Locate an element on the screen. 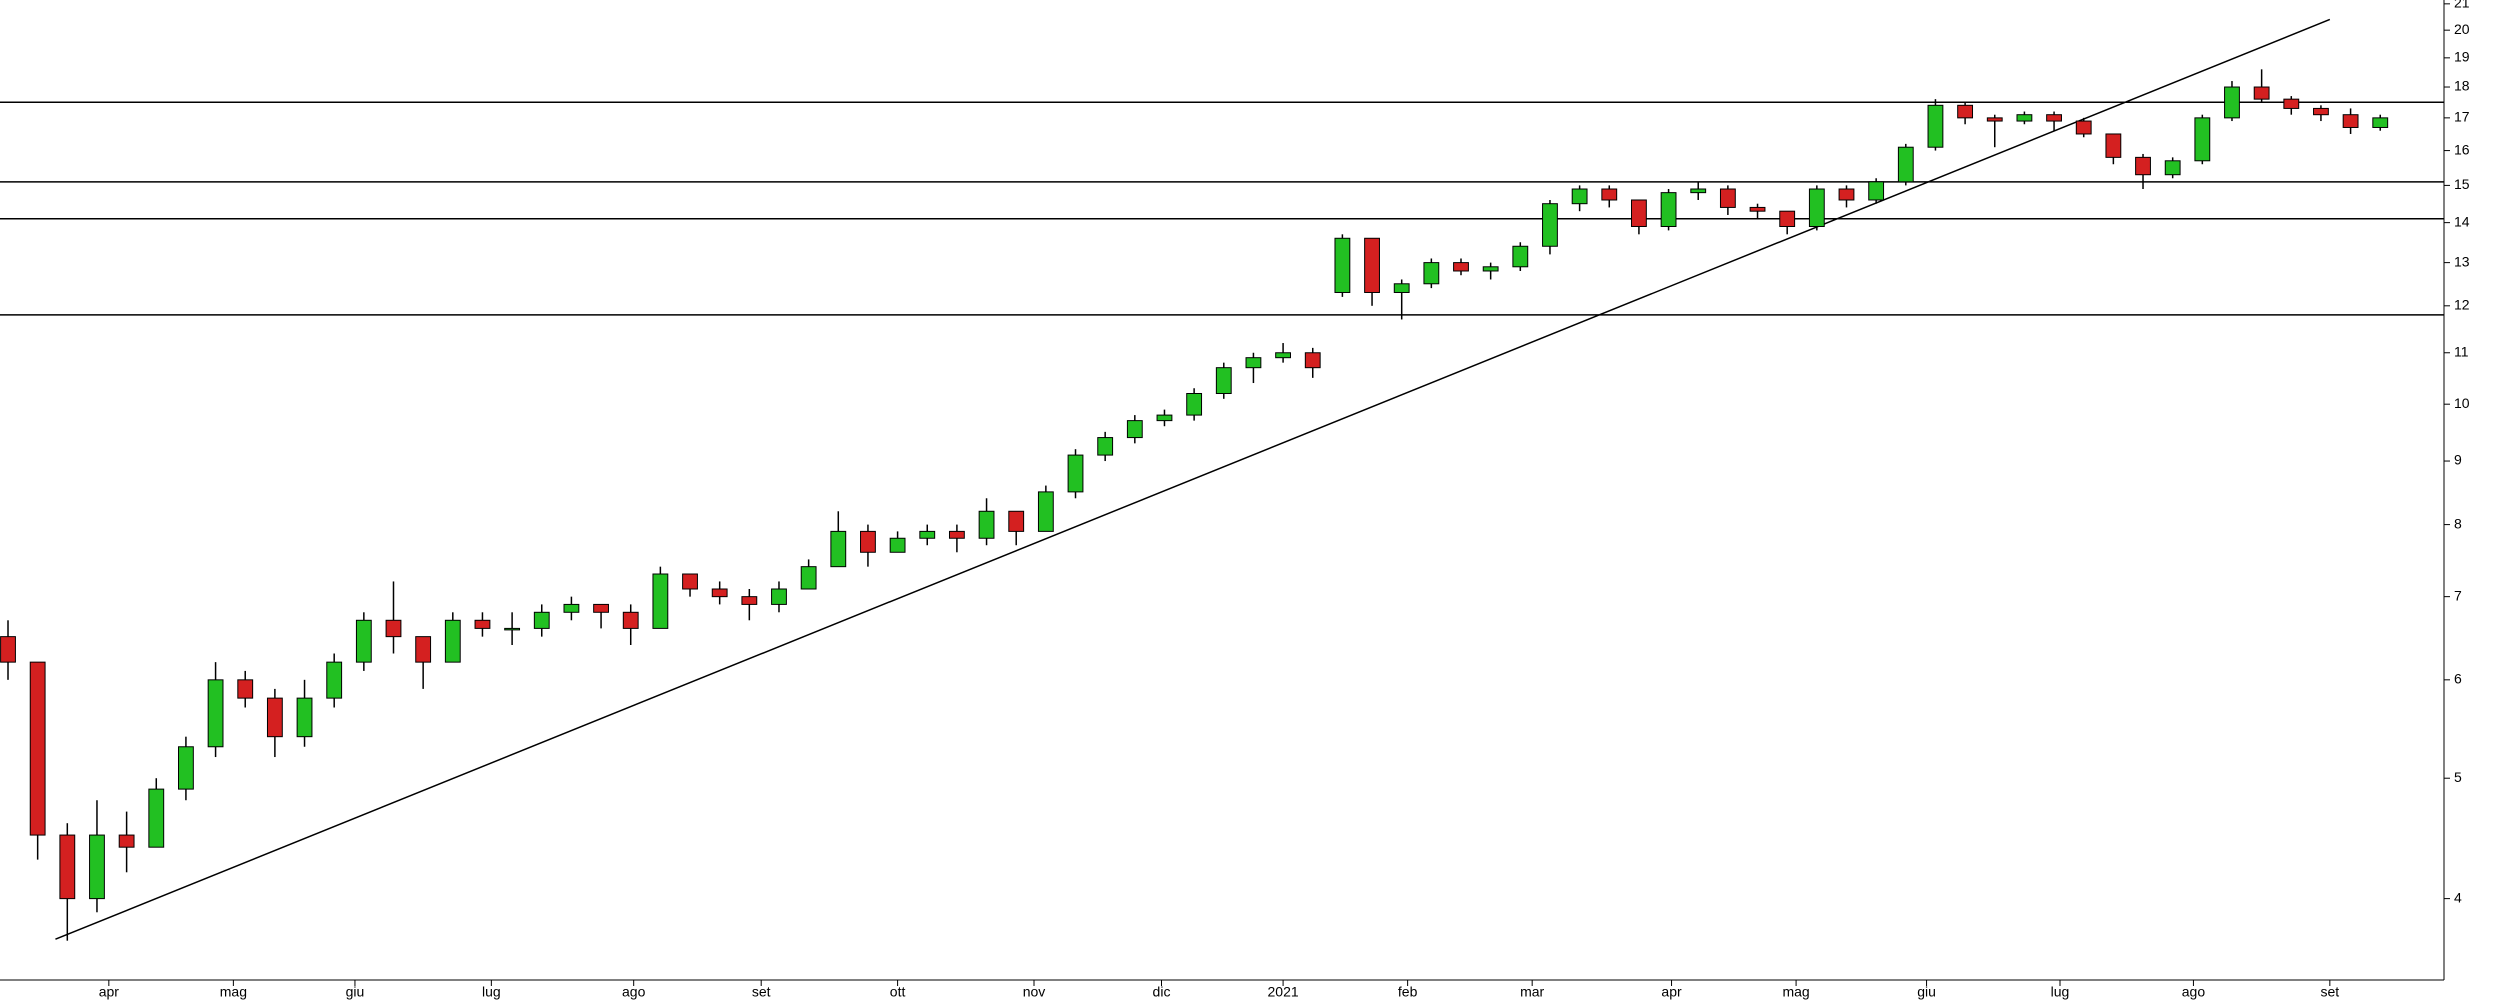  y-tick-label: 7 is located at coordinates (2458, 595).